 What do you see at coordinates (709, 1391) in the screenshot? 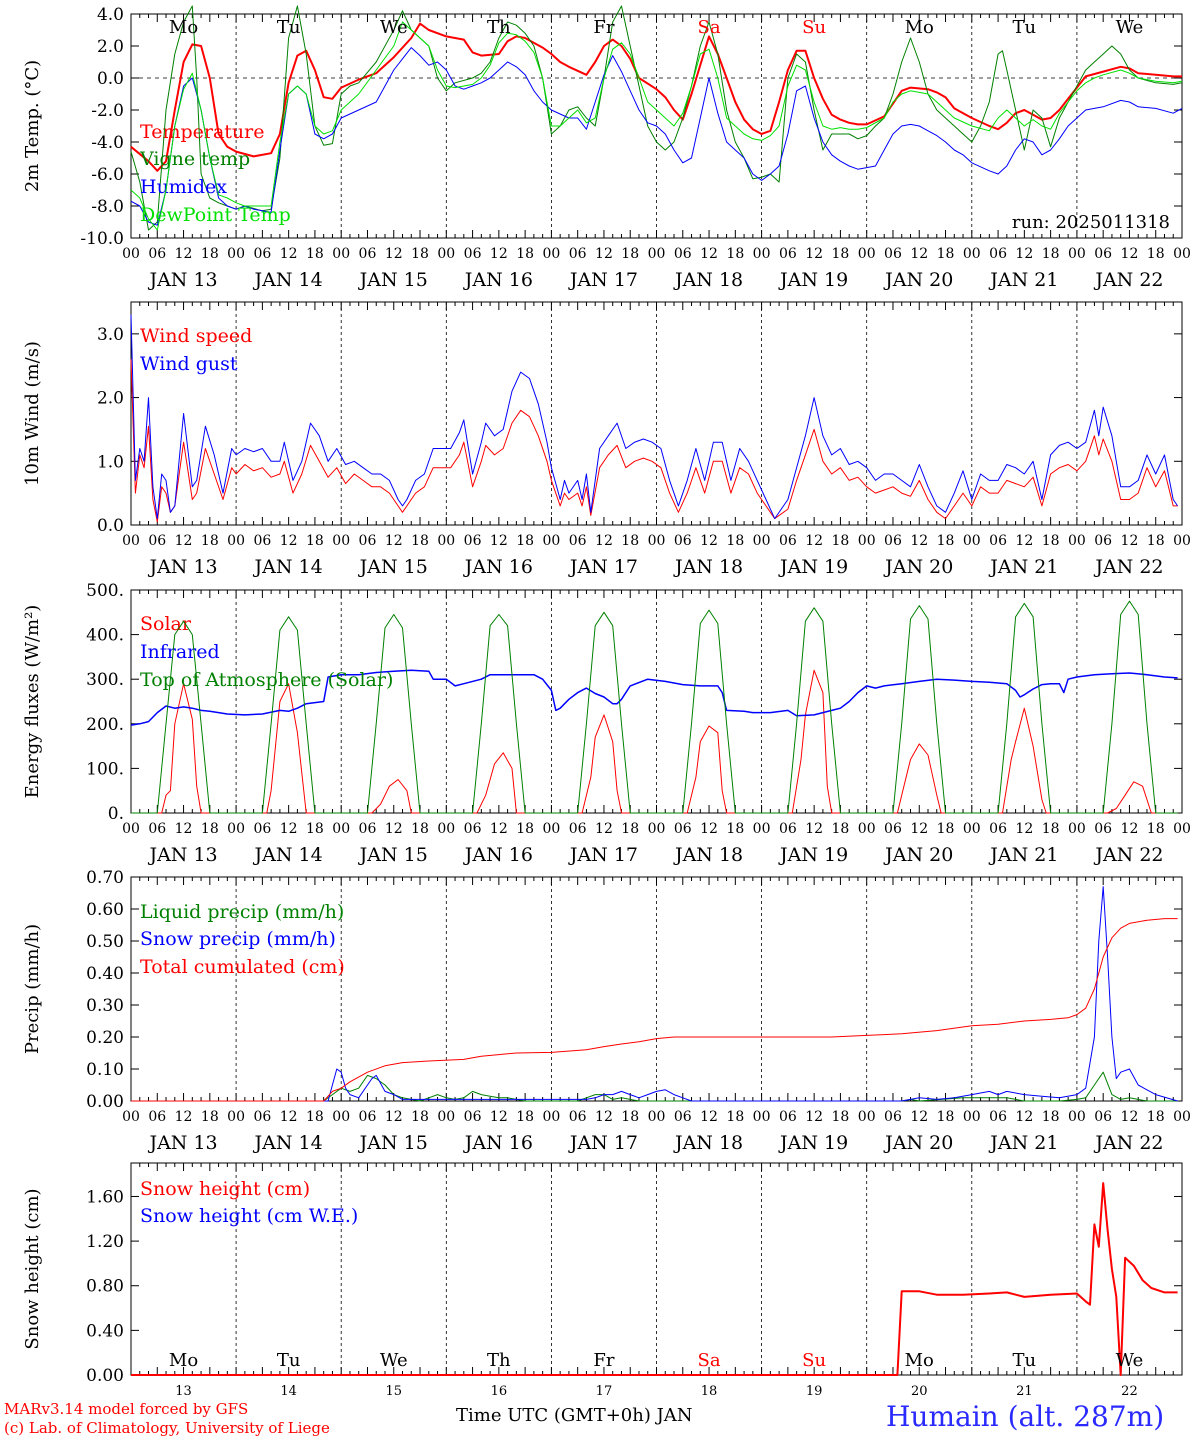
I see `day-number-label: 18` at bounding box center [709, 1391].